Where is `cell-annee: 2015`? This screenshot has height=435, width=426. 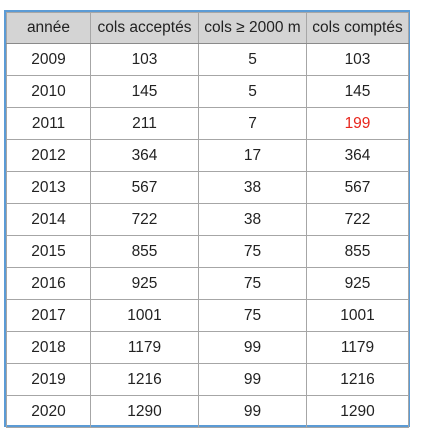
cell-annee: 2015 is located at coordinates (48, 251).